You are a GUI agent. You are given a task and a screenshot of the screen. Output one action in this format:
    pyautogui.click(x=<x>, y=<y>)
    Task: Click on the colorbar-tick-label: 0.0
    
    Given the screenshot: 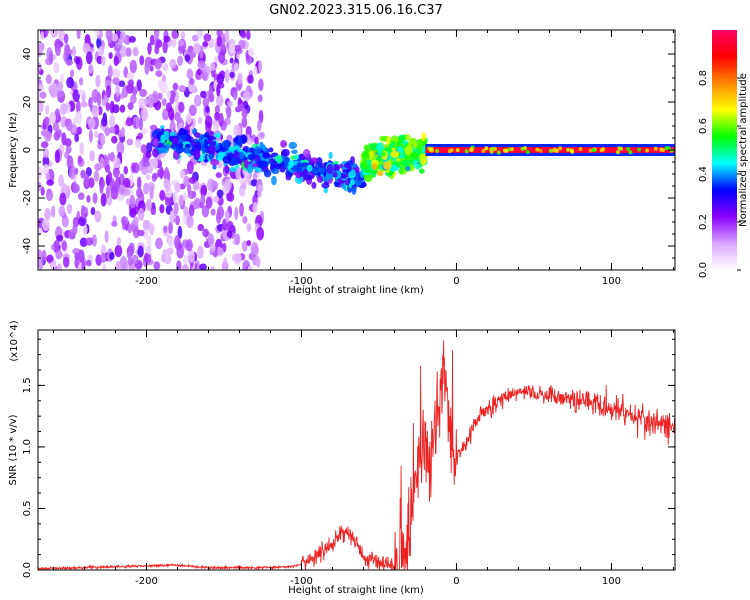 What is the action you would take?
    pyautogui.click(x=703, y=270)
    